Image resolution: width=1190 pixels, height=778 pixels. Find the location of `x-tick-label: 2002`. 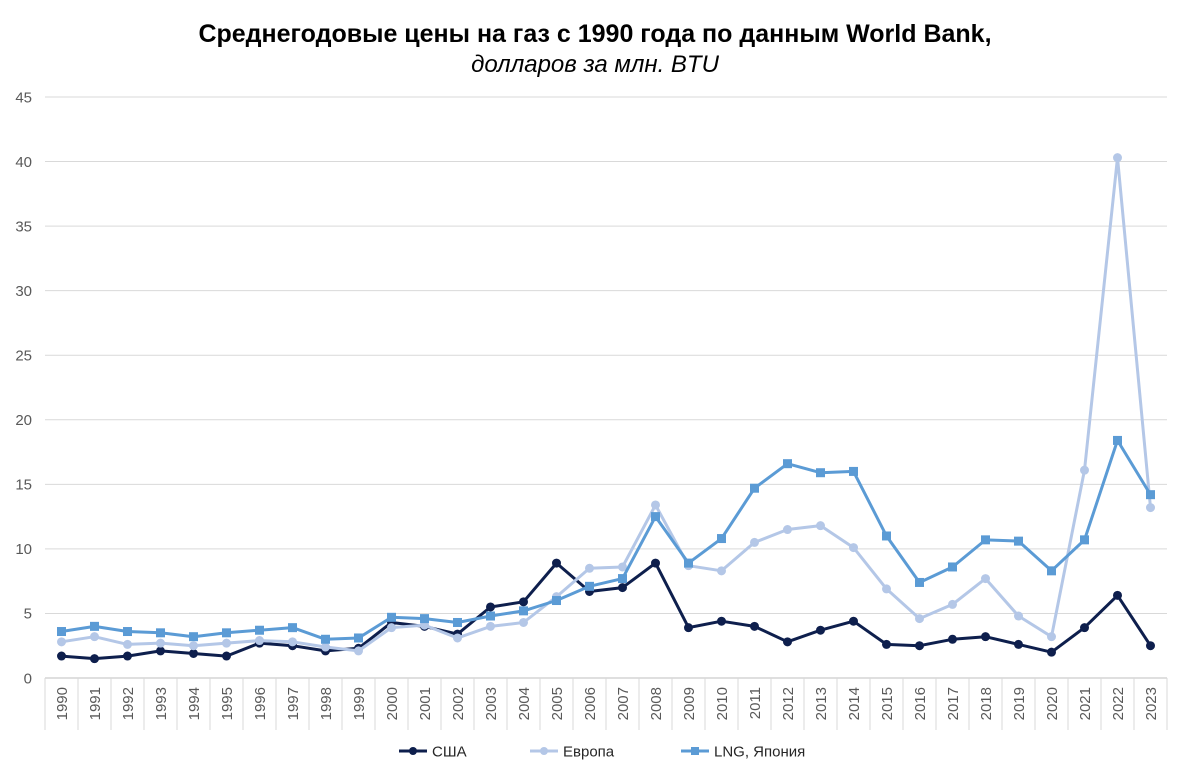

x-tick-label: 2002 is located at coordinates (458, 703).